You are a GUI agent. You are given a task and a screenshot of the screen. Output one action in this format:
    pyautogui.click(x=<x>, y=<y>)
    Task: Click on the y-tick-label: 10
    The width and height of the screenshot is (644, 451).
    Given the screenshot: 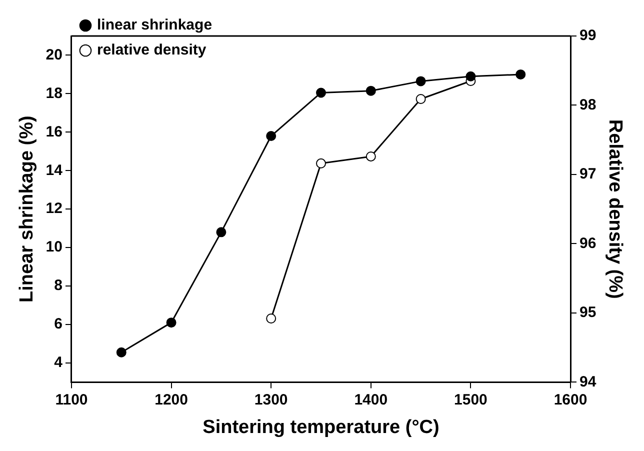 What is the action you would take?
    pyautogui.click(x=54, y=247)
    